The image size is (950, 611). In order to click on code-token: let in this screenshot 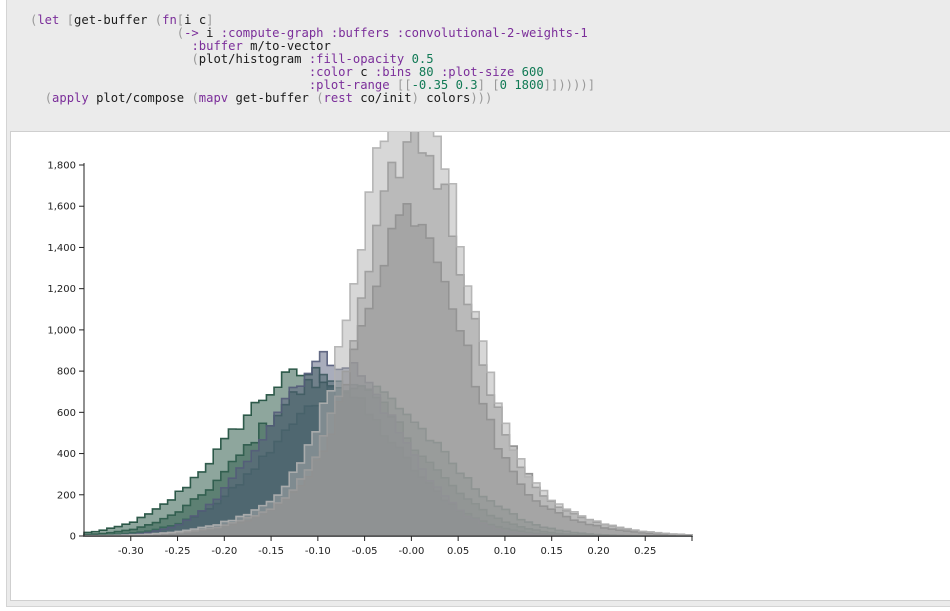, I will do `click(52, 20)`.